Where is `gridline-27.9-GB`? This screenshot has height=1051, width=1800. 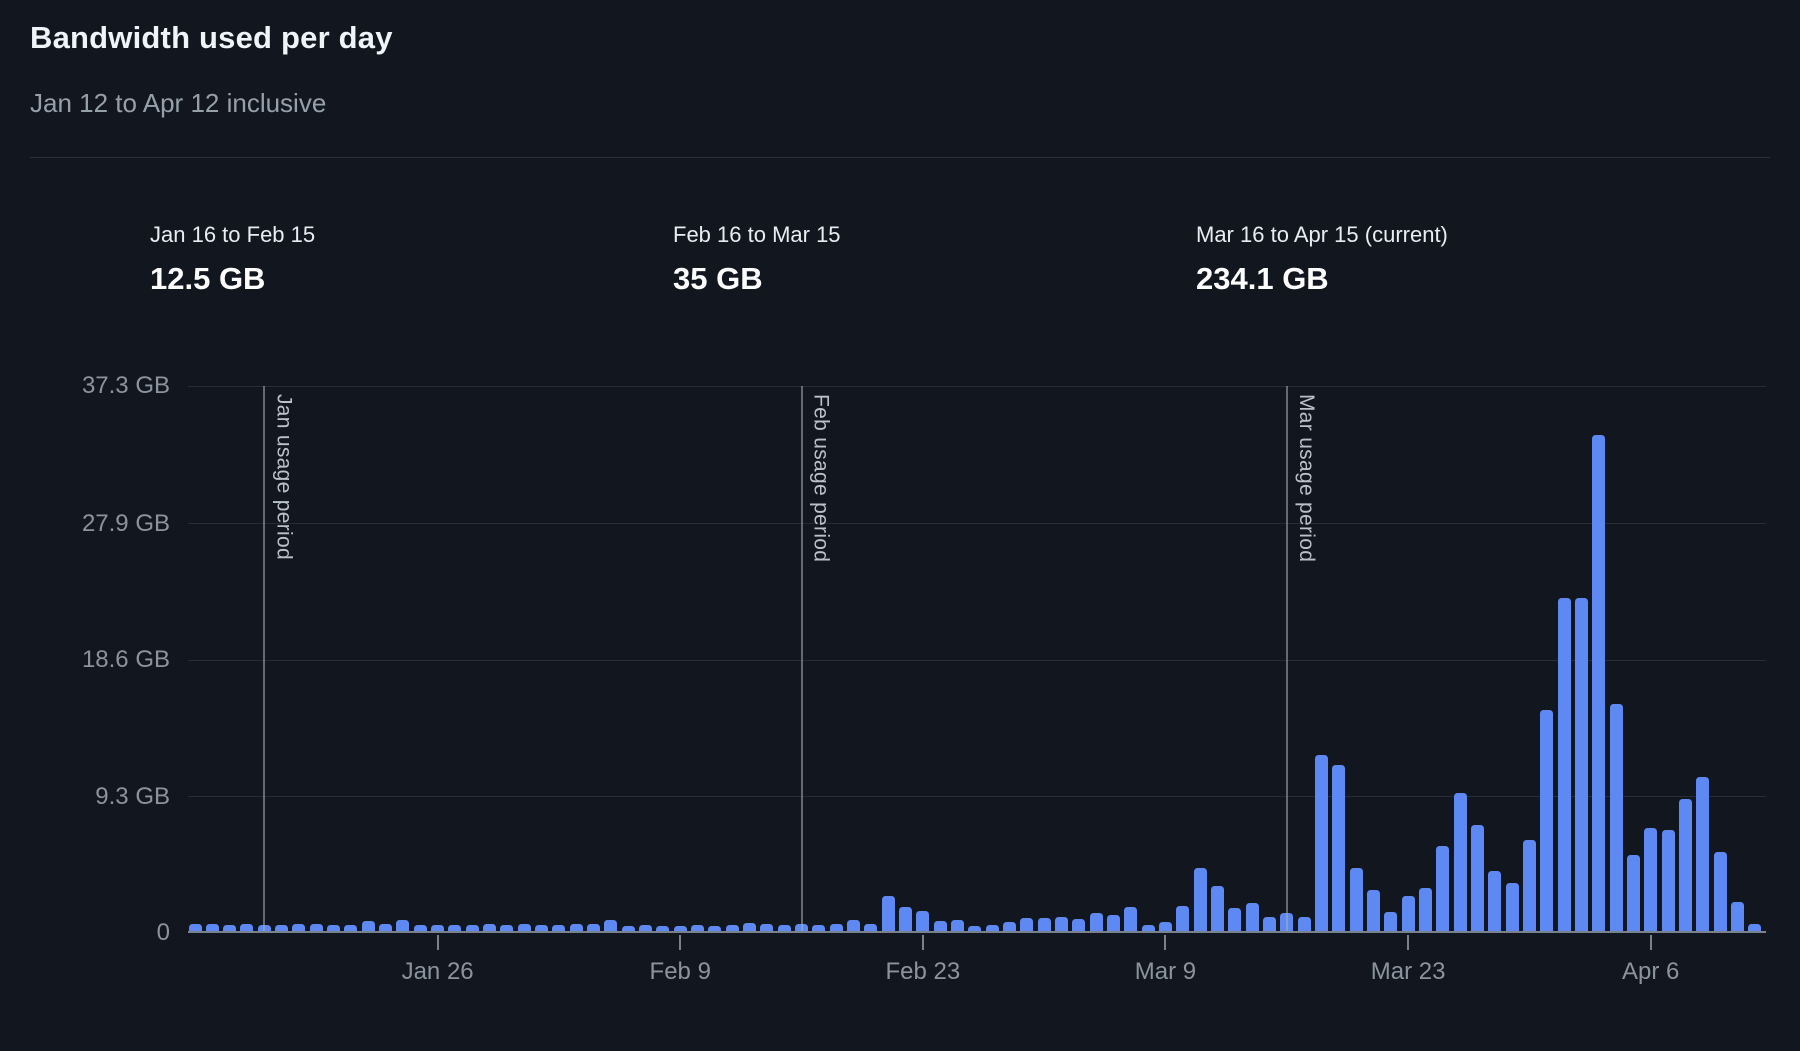 gridline-27.9-GB is located at coordinates (977, 524).